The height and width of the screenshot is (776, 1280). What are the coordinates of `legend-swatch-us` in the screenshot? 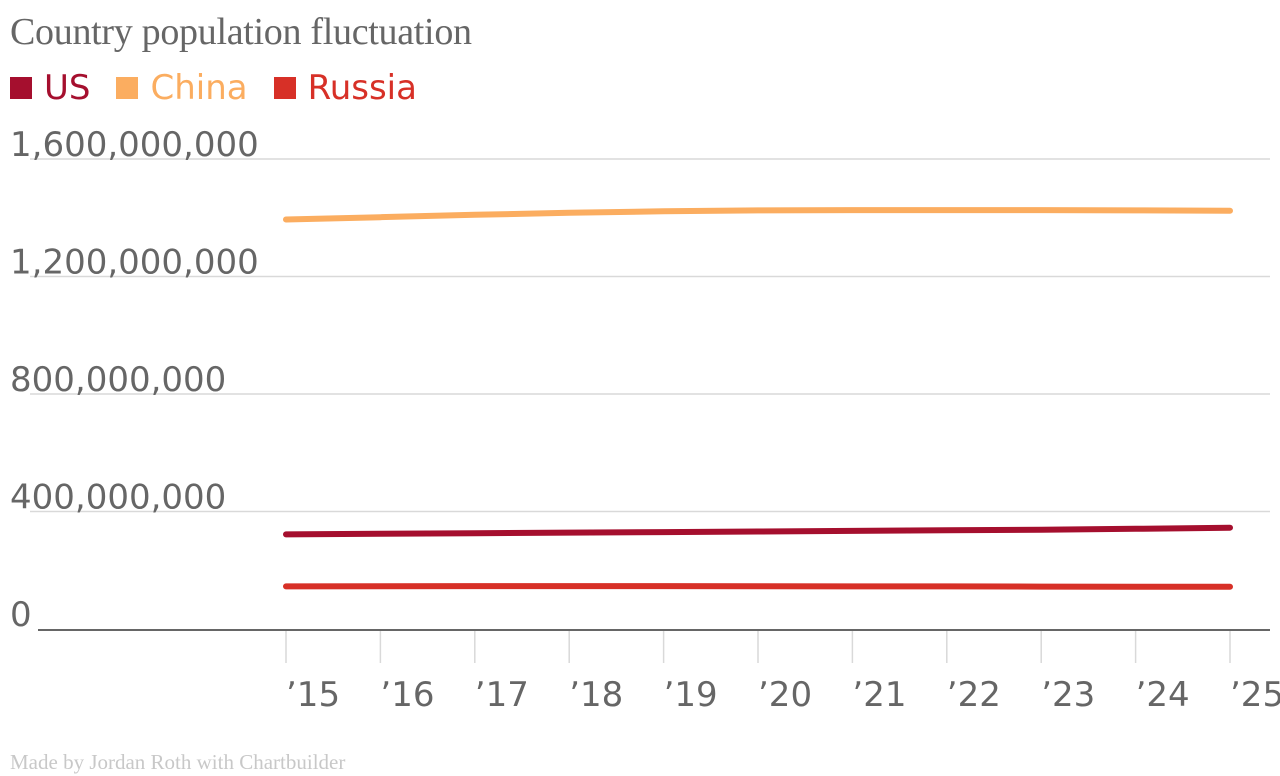 It's located at (21, 88).